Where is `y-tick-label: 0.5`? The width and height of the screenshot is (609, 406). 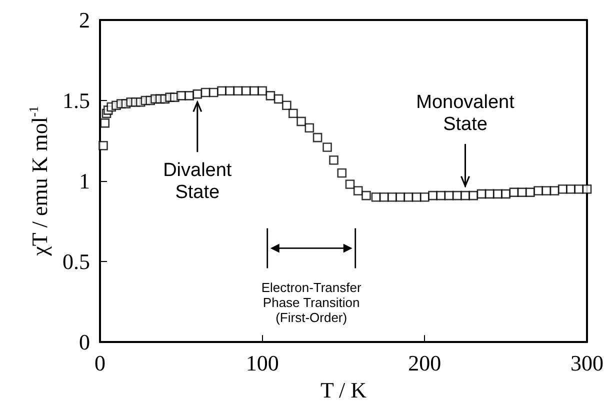
y-tick-label: 0.5 is located at coordinates (76, 261).